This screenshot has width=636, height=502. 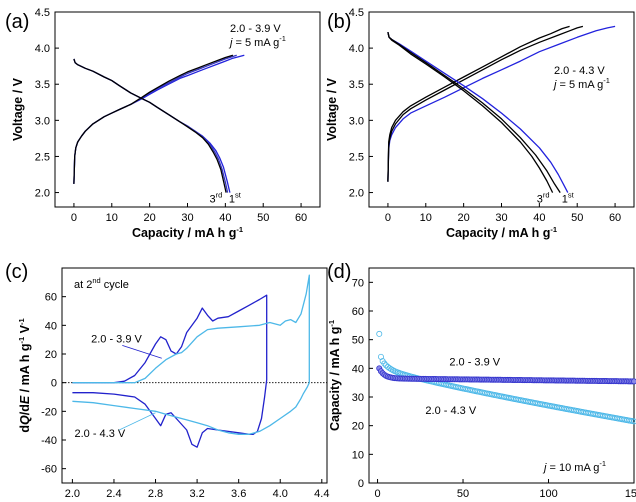 What do you see at coordinates (99, 434) in the screenshot?
I see `series-label: 2.0 - 4.3 V` at bounding box center [99, 434].